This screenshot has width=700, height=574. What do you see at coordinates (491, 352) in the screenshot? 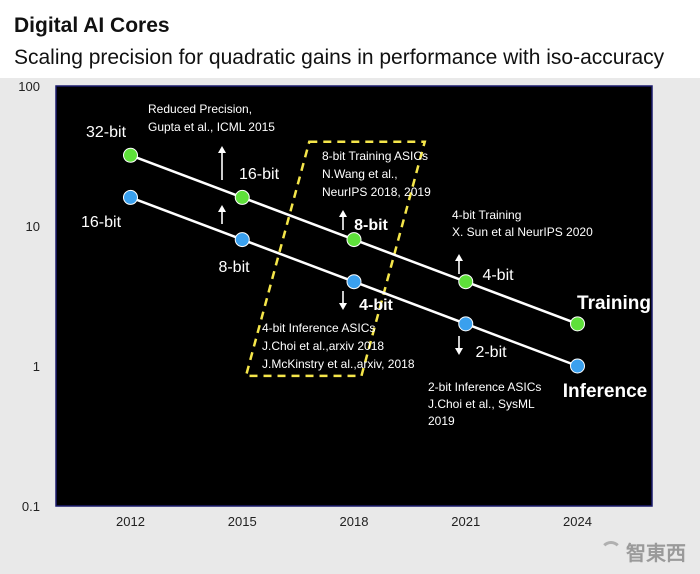
I see `label-inference-2021: 2-bit` at bounding box center [491, 352].